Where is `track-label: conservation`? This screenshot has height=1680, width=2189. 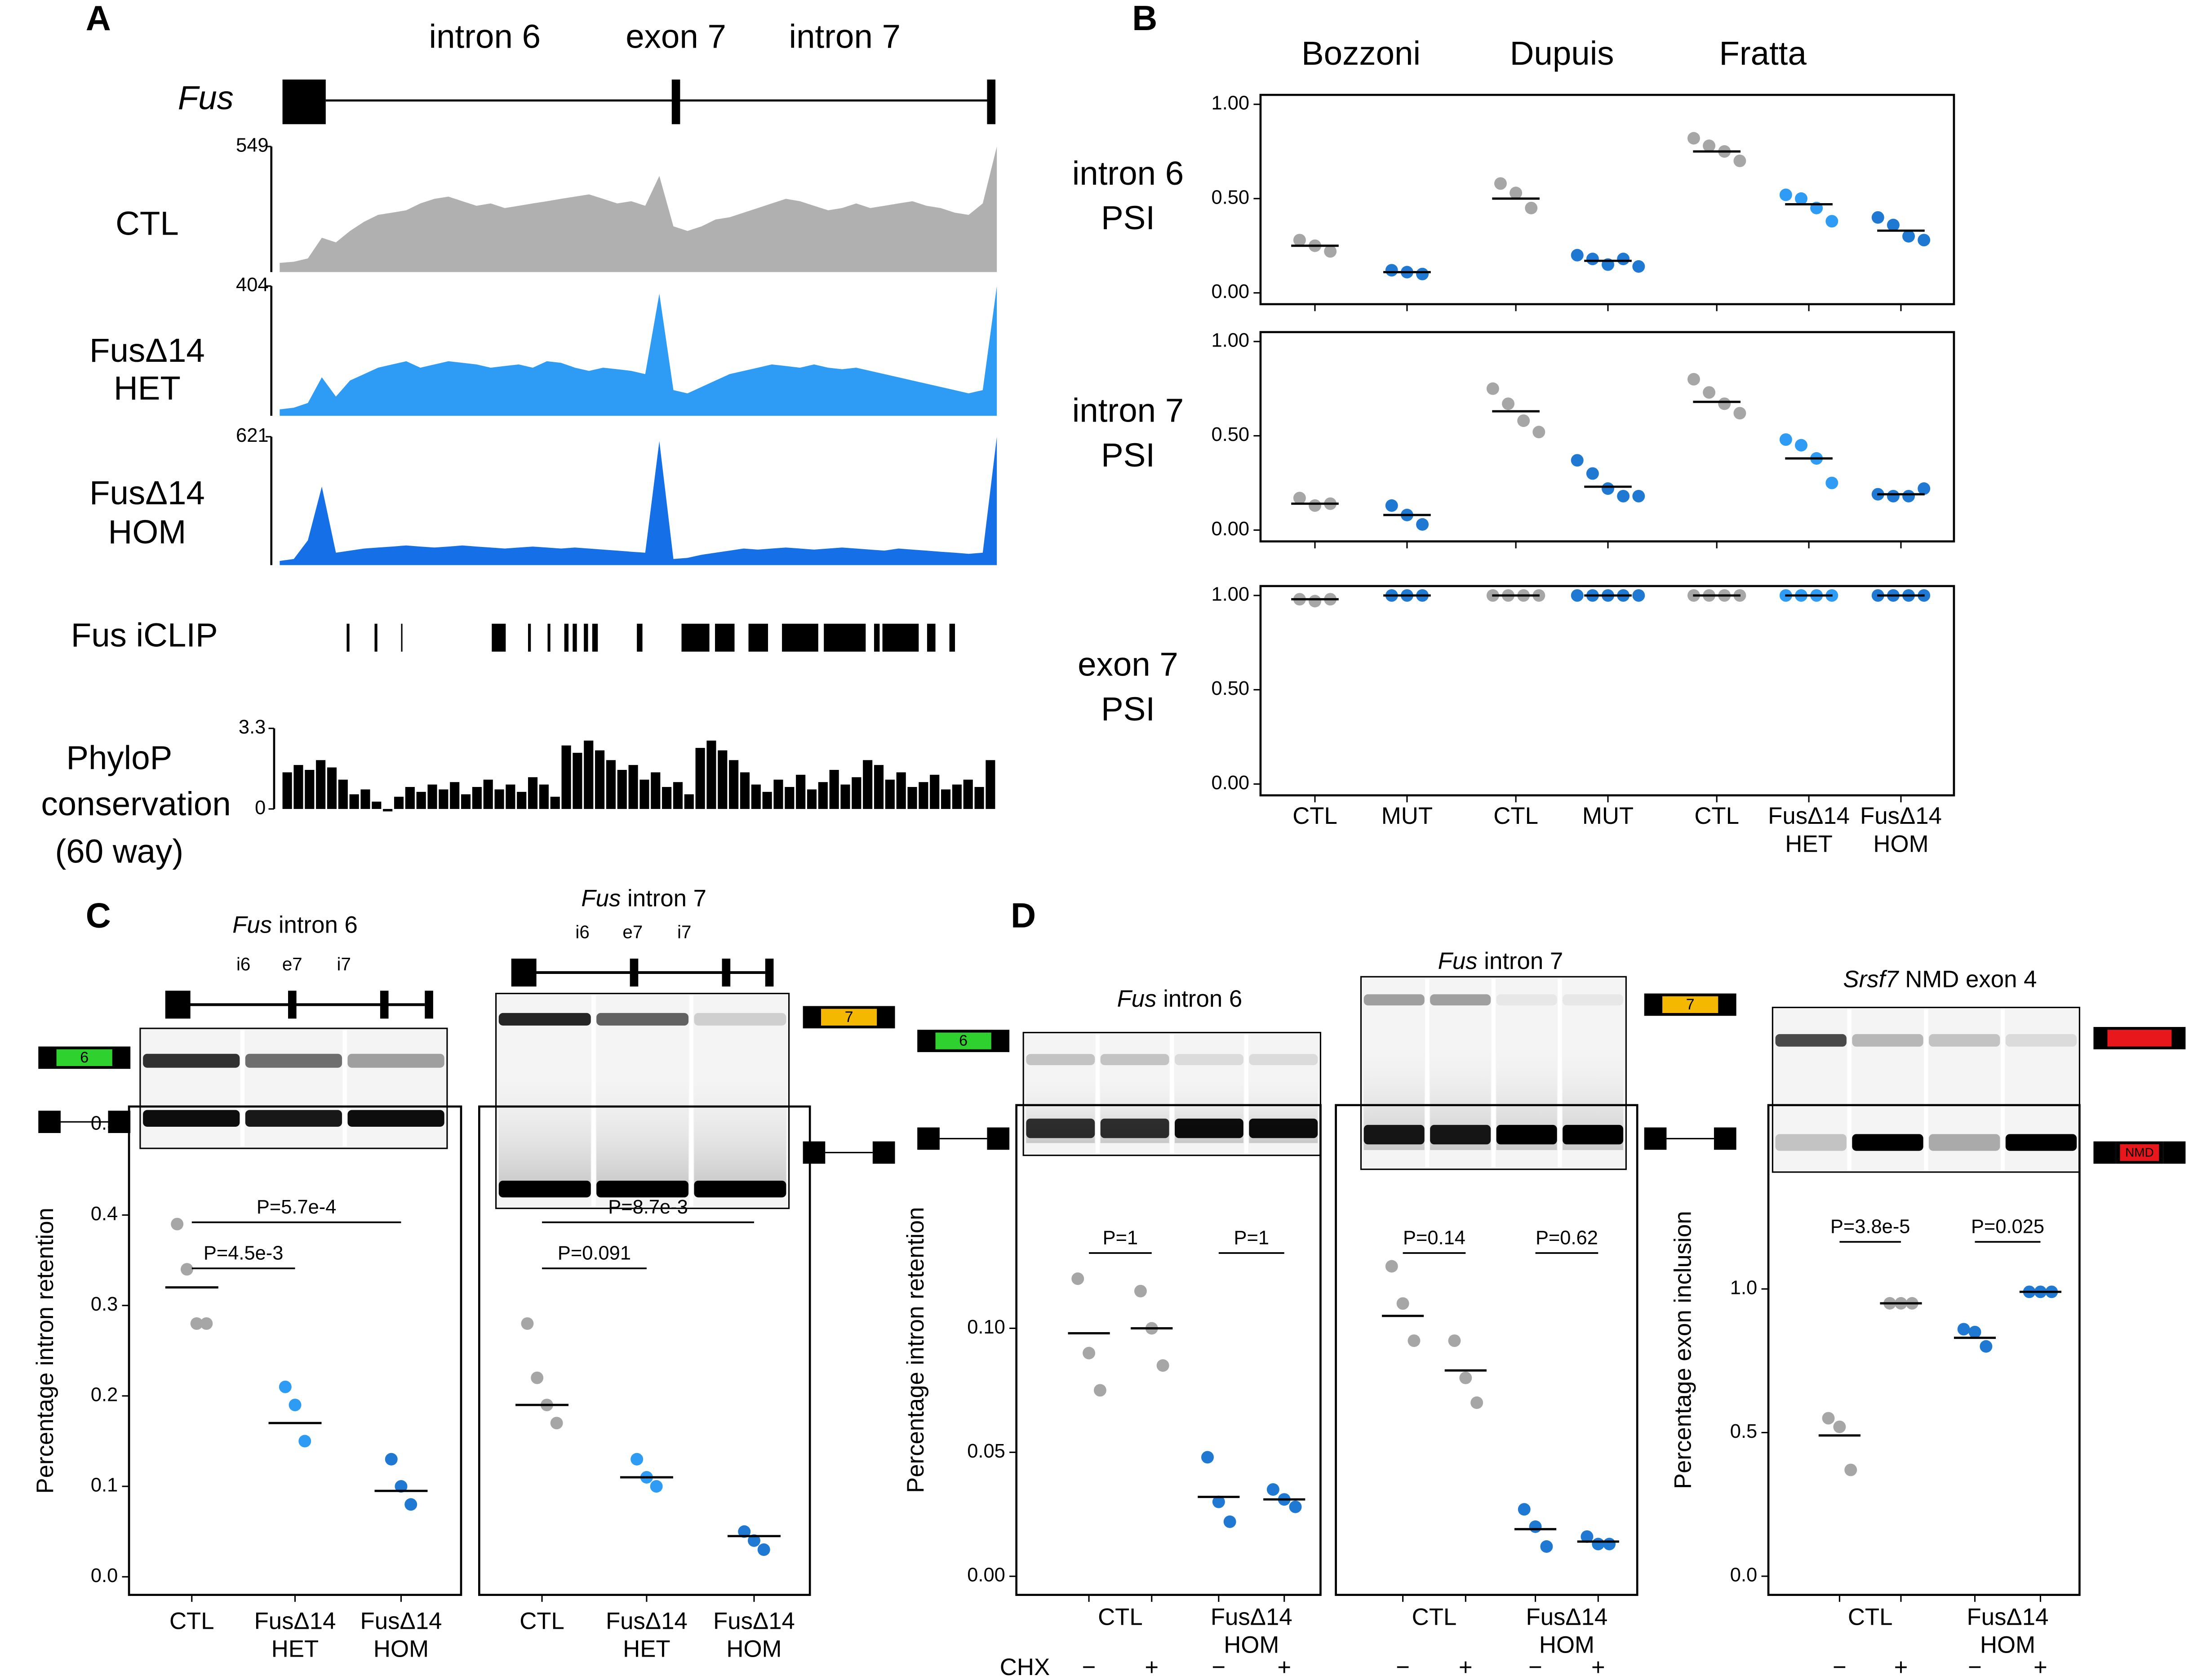
track-label: conservation is located at coordinates (136, 803).